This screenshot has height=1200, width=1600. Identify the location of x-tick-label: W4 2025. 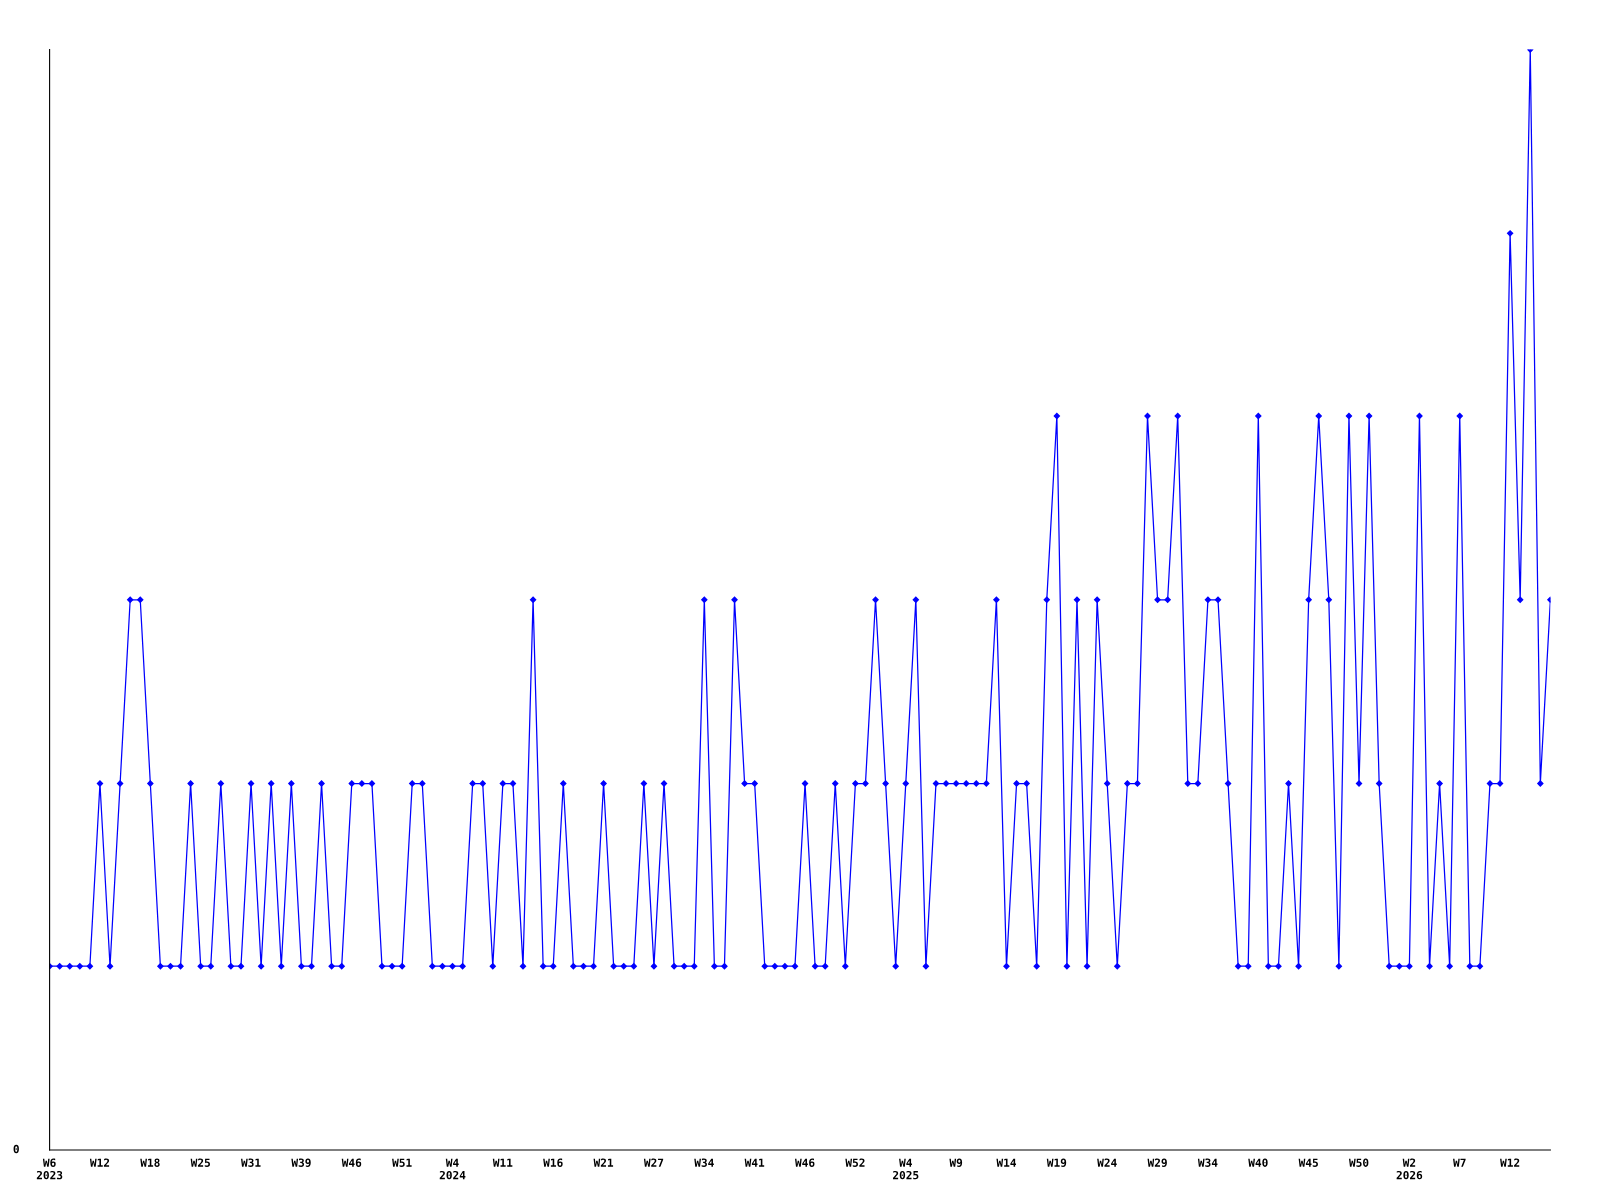
(906, 1169).